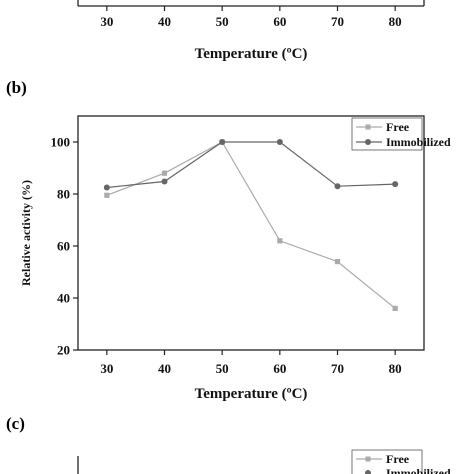  What do you see at coordinates (279, 368) in the screenshot?
I see `chart-b-x-tick-label: 60` at bounding box center [279, 368].